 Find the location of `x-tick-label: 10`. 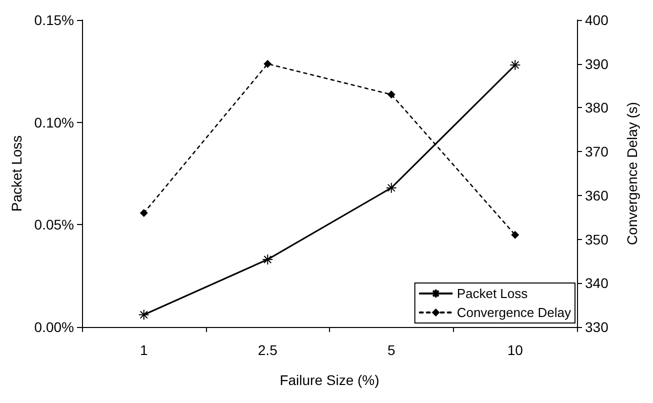

x-tick-label: 10 is located at coordinates (515, 350).